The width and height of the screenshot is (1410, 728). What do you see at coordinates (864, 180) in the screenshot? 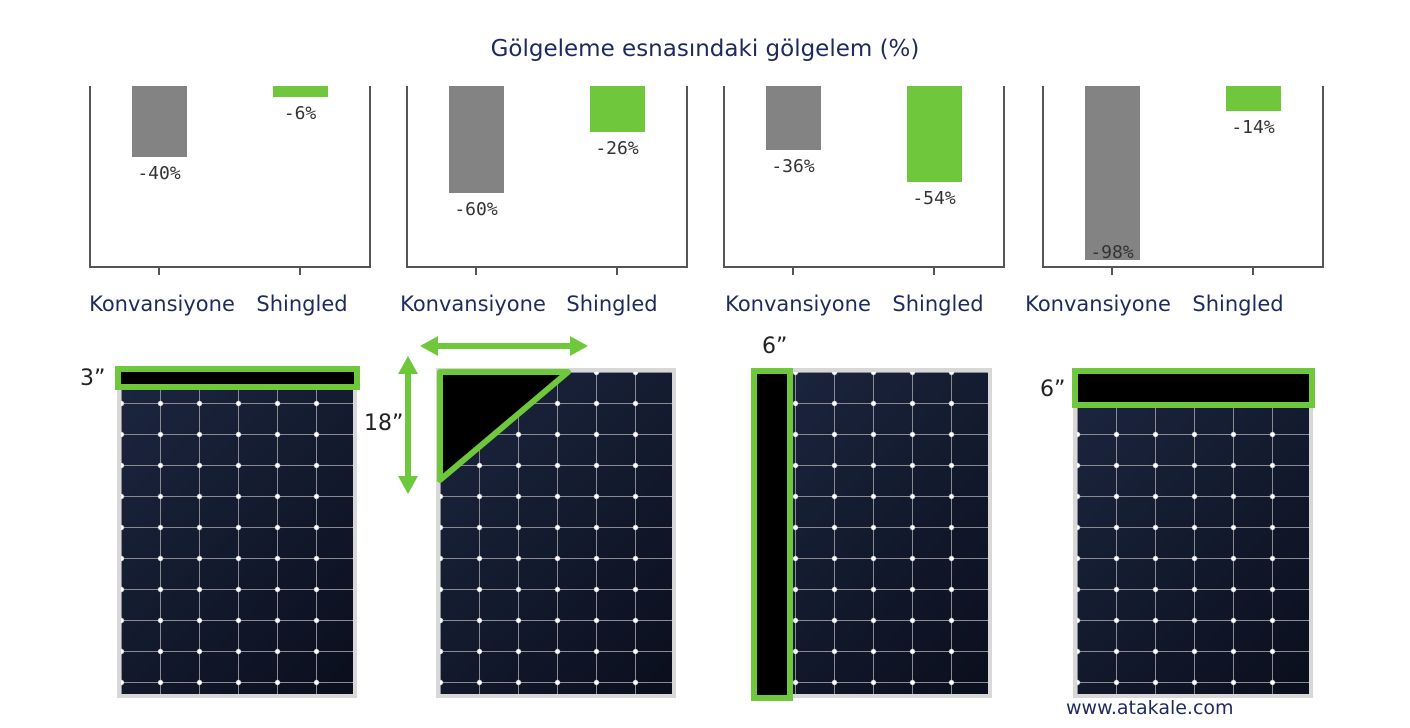
I see `bar-chart-3: -36% -54%` at bounding box center [864, 180].